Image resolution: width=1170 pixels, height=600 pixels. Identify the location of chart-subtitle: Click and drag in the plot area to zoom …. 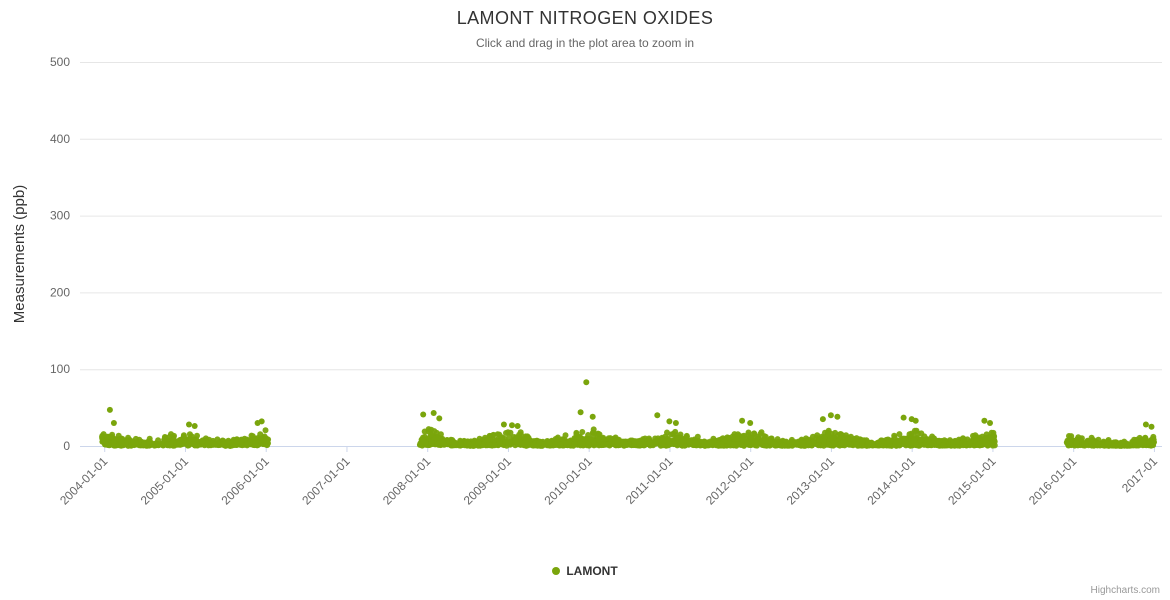
(585, 43).